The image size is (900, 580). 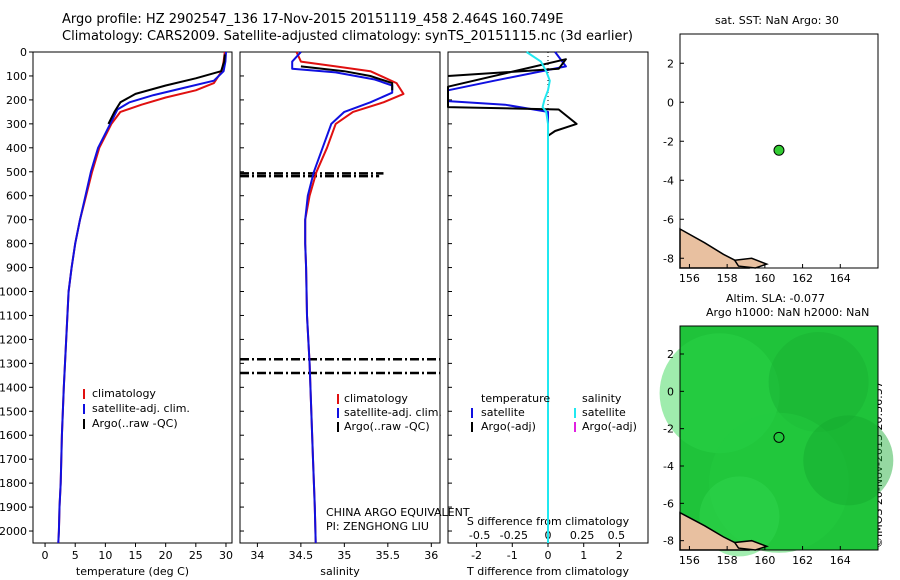 I want to click on sdiff-tick-label: 0.5, so click(x=617, y=535).